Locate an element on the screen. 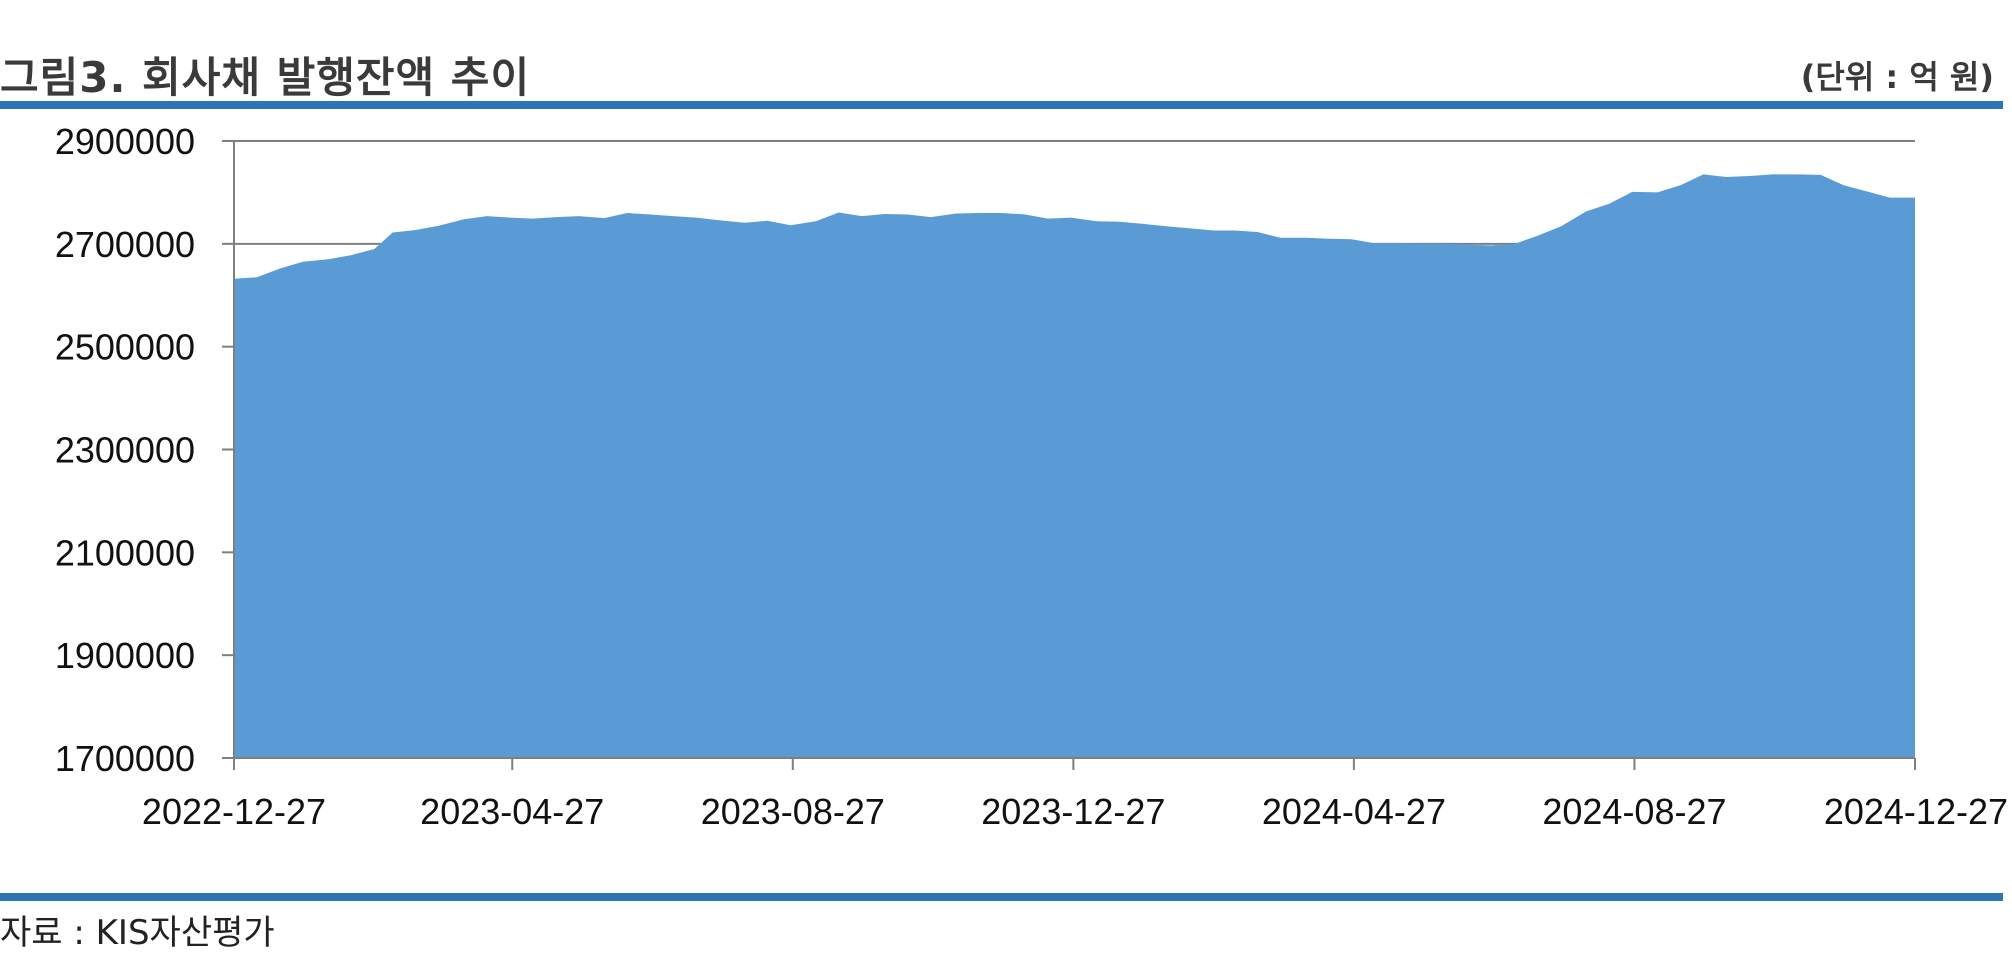 The width and height of the screenshot is (2012, 964). y-tick-label: 1900000 is located at coordinates (125, 655).